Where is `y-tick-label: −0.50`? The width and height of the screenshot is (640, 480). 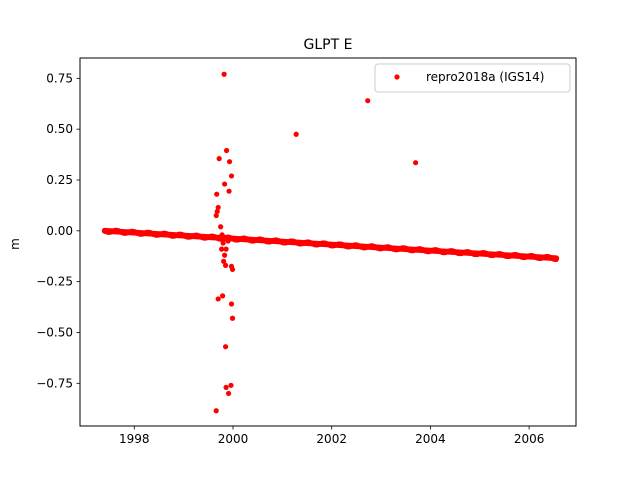
y-tick-label: −0.50 is located at coordinates (54, 332).